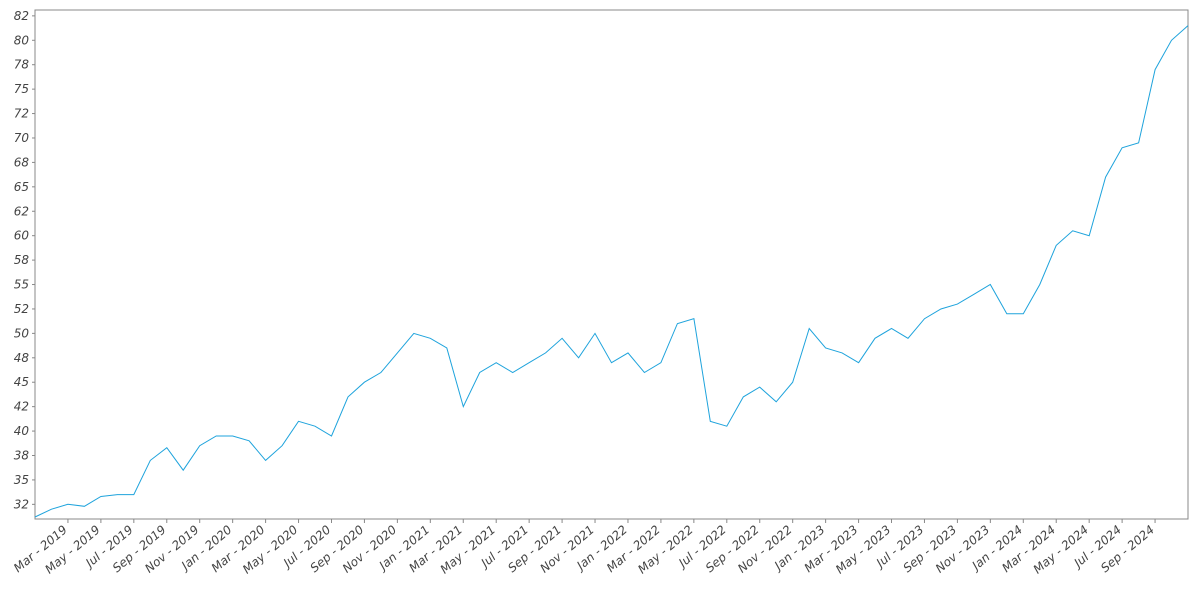 This screenshot has width=1200, height=604. Describe the element at coordinates (21, 480) in the screenshot. I see `y-tick-label: 35` at that location.